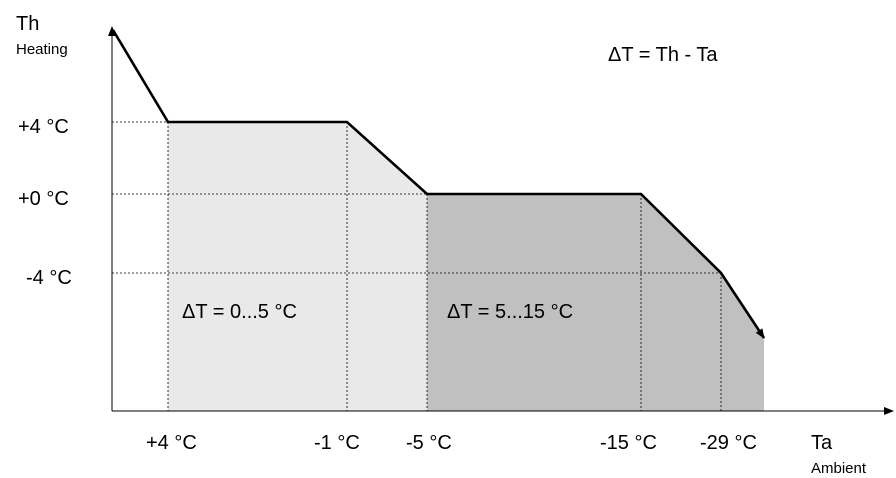  Describe the element at coordinates (27, 24) in the screenshot. I see `y-axis-label: Th` at that location.